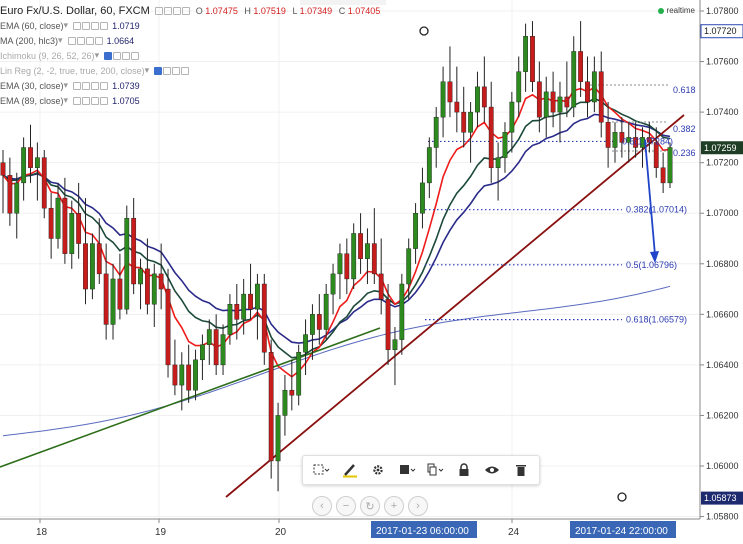 The image size is (743, 544). What do you see at coordinates (407, 470) in the screenshot?
I see `layers-icon` at bounding box center [407, 470].